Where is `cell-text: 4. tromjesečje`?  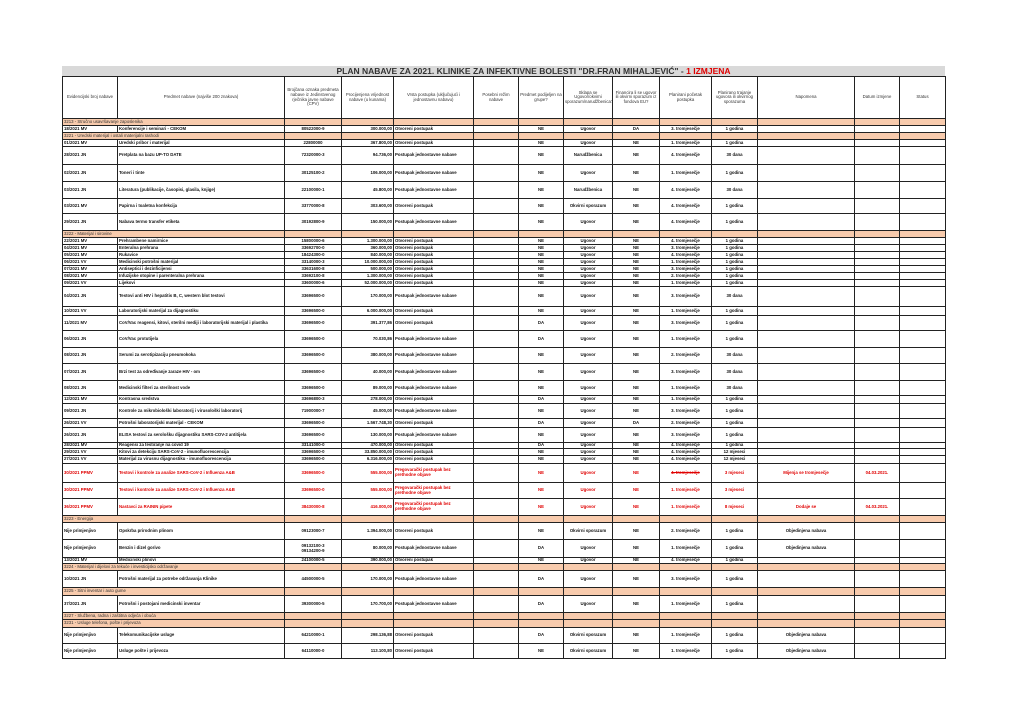 cell-text: 4. tromjesečje is located at coordinates (685, 459).